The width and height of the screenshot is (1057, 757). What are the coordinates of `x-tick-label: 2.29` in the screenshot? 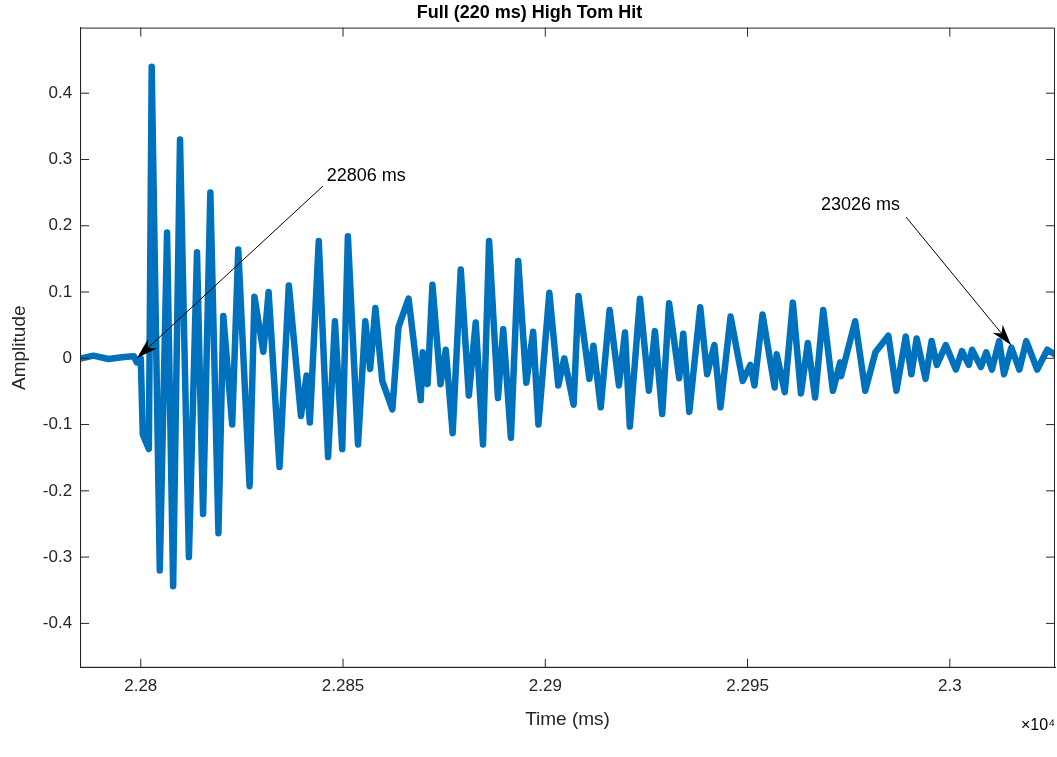 It's located at (545, 685).